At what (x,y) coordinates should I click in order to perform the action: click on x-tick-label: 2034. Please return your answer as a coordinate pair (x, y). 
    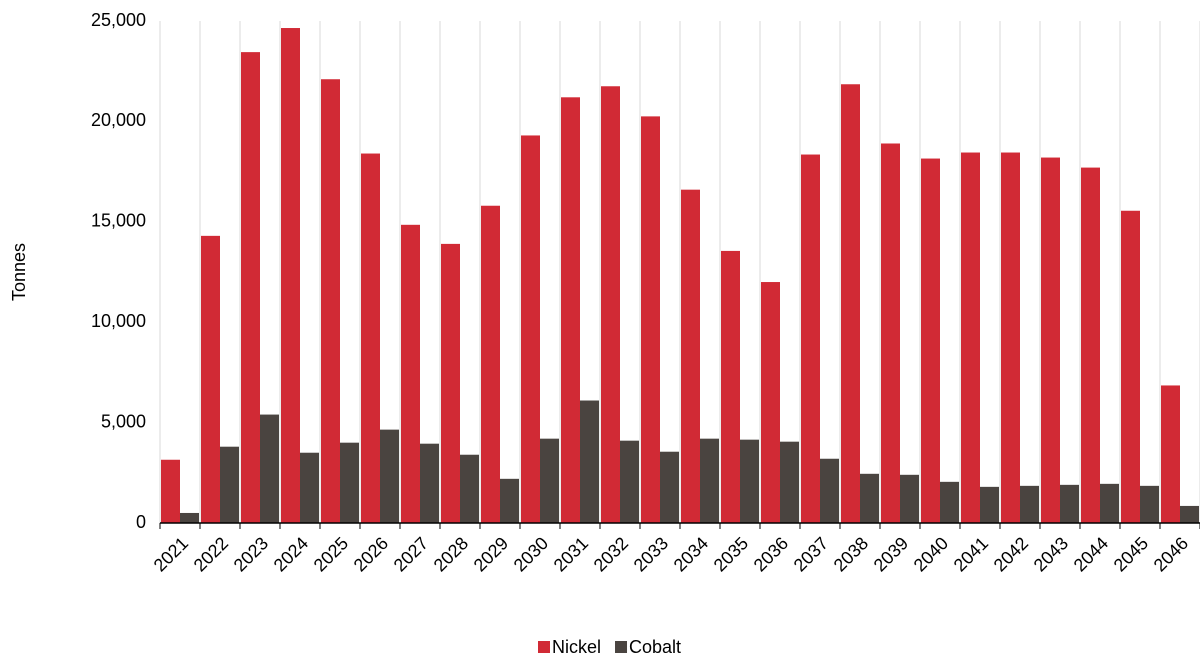
    Looking at the image, I should click on (691, 554).